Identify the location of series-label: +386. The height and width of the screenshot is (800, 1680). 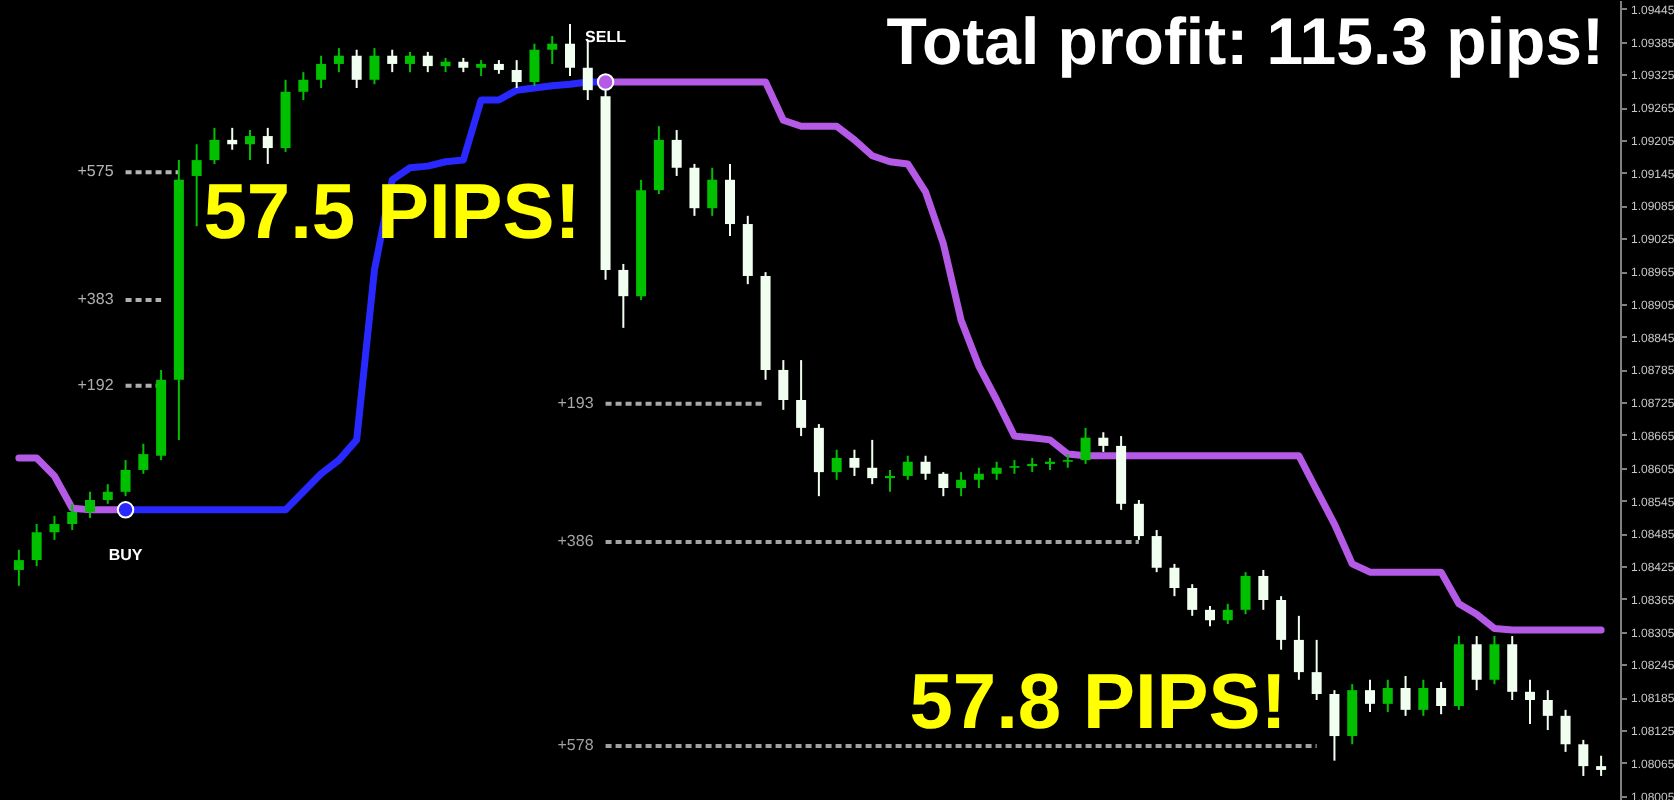
(576, 541).